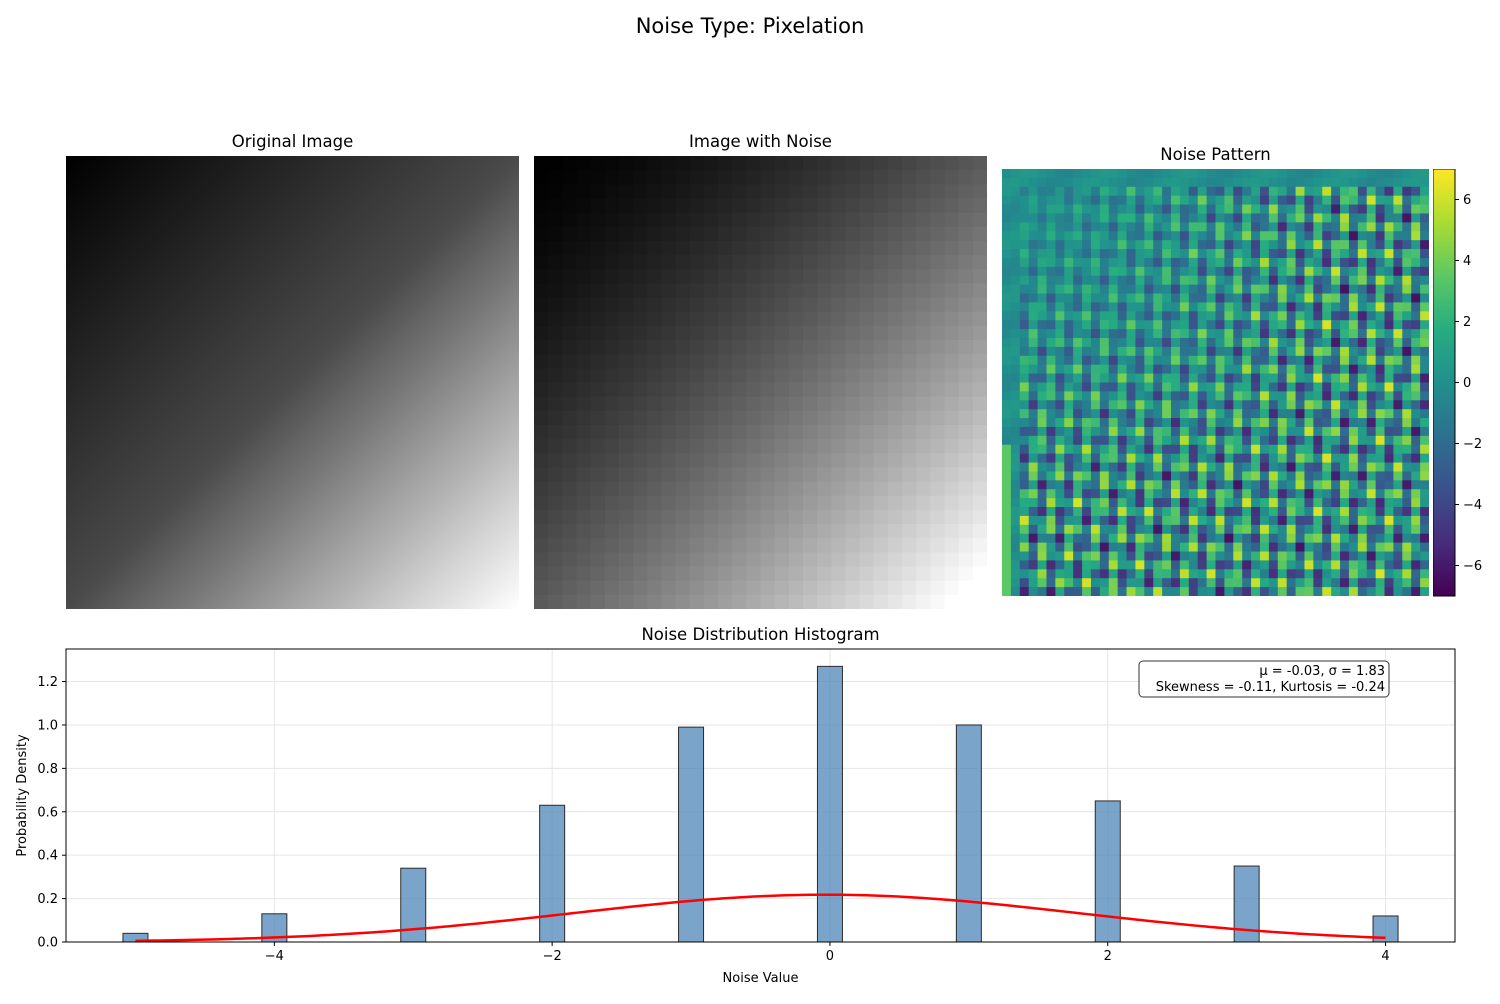 Image resolution: width=1500 pixels, height=1004 pixels. I want to click on histogram-title: Noise Distribution Histogram, so click(760, 634).